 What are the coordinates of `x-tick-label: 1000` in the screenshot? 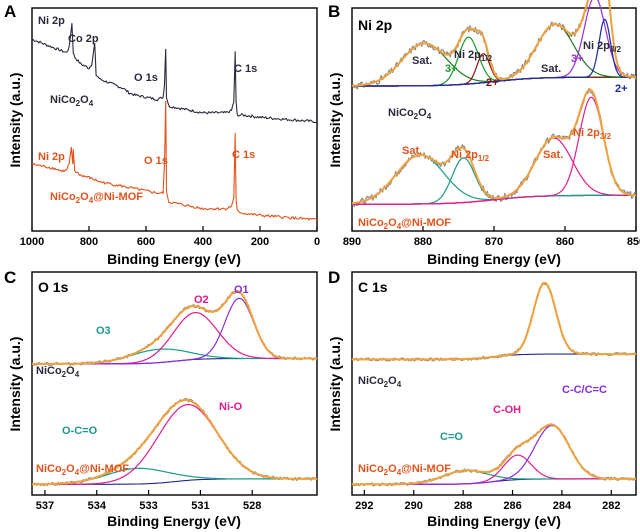 It's located at (32, 242).